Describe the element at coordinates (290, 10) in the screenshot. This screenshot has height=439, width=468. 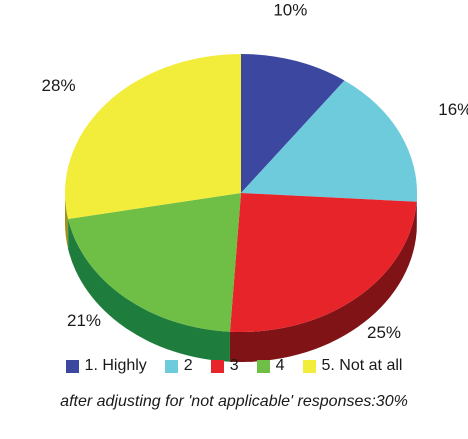
I see `pie-label-1: 10%` at that location.